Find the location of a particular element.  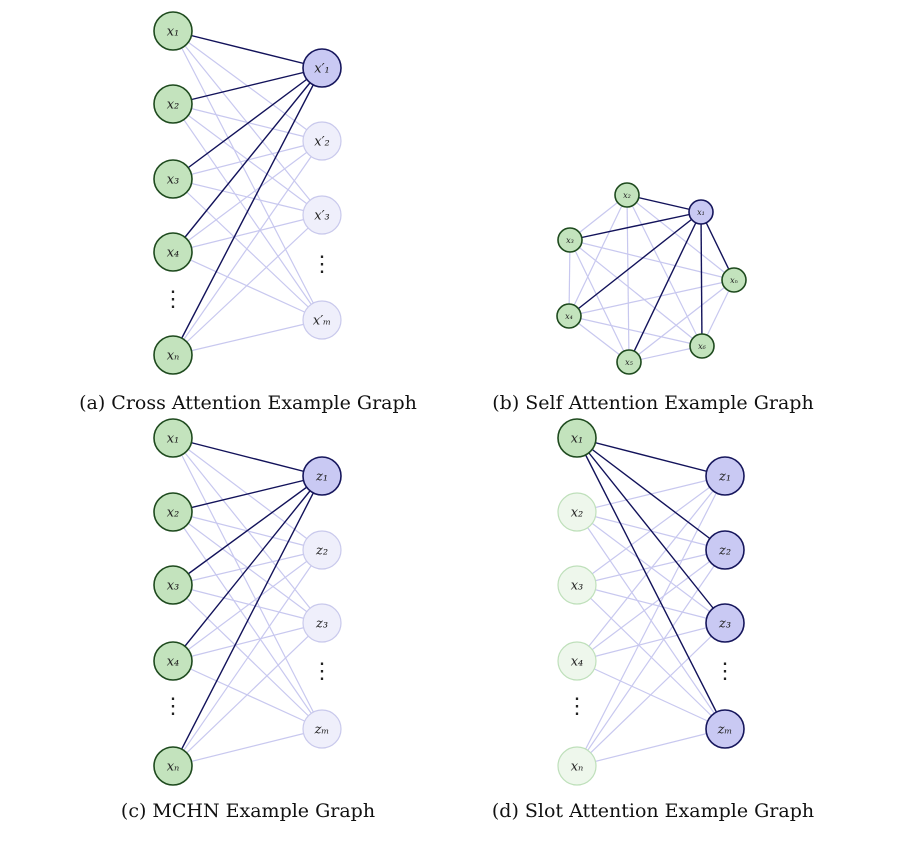

caption-c: (c) MCHN Example Graph is located at coordinates (248, 811).